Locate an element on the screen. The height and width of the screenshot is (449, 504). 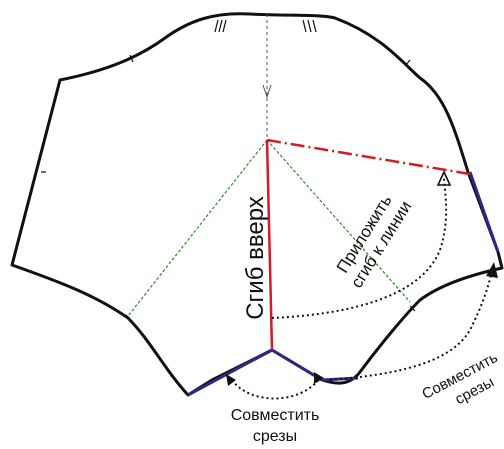
attach-label: Приложить сгиб к линии is located at coordinates (374, 241).